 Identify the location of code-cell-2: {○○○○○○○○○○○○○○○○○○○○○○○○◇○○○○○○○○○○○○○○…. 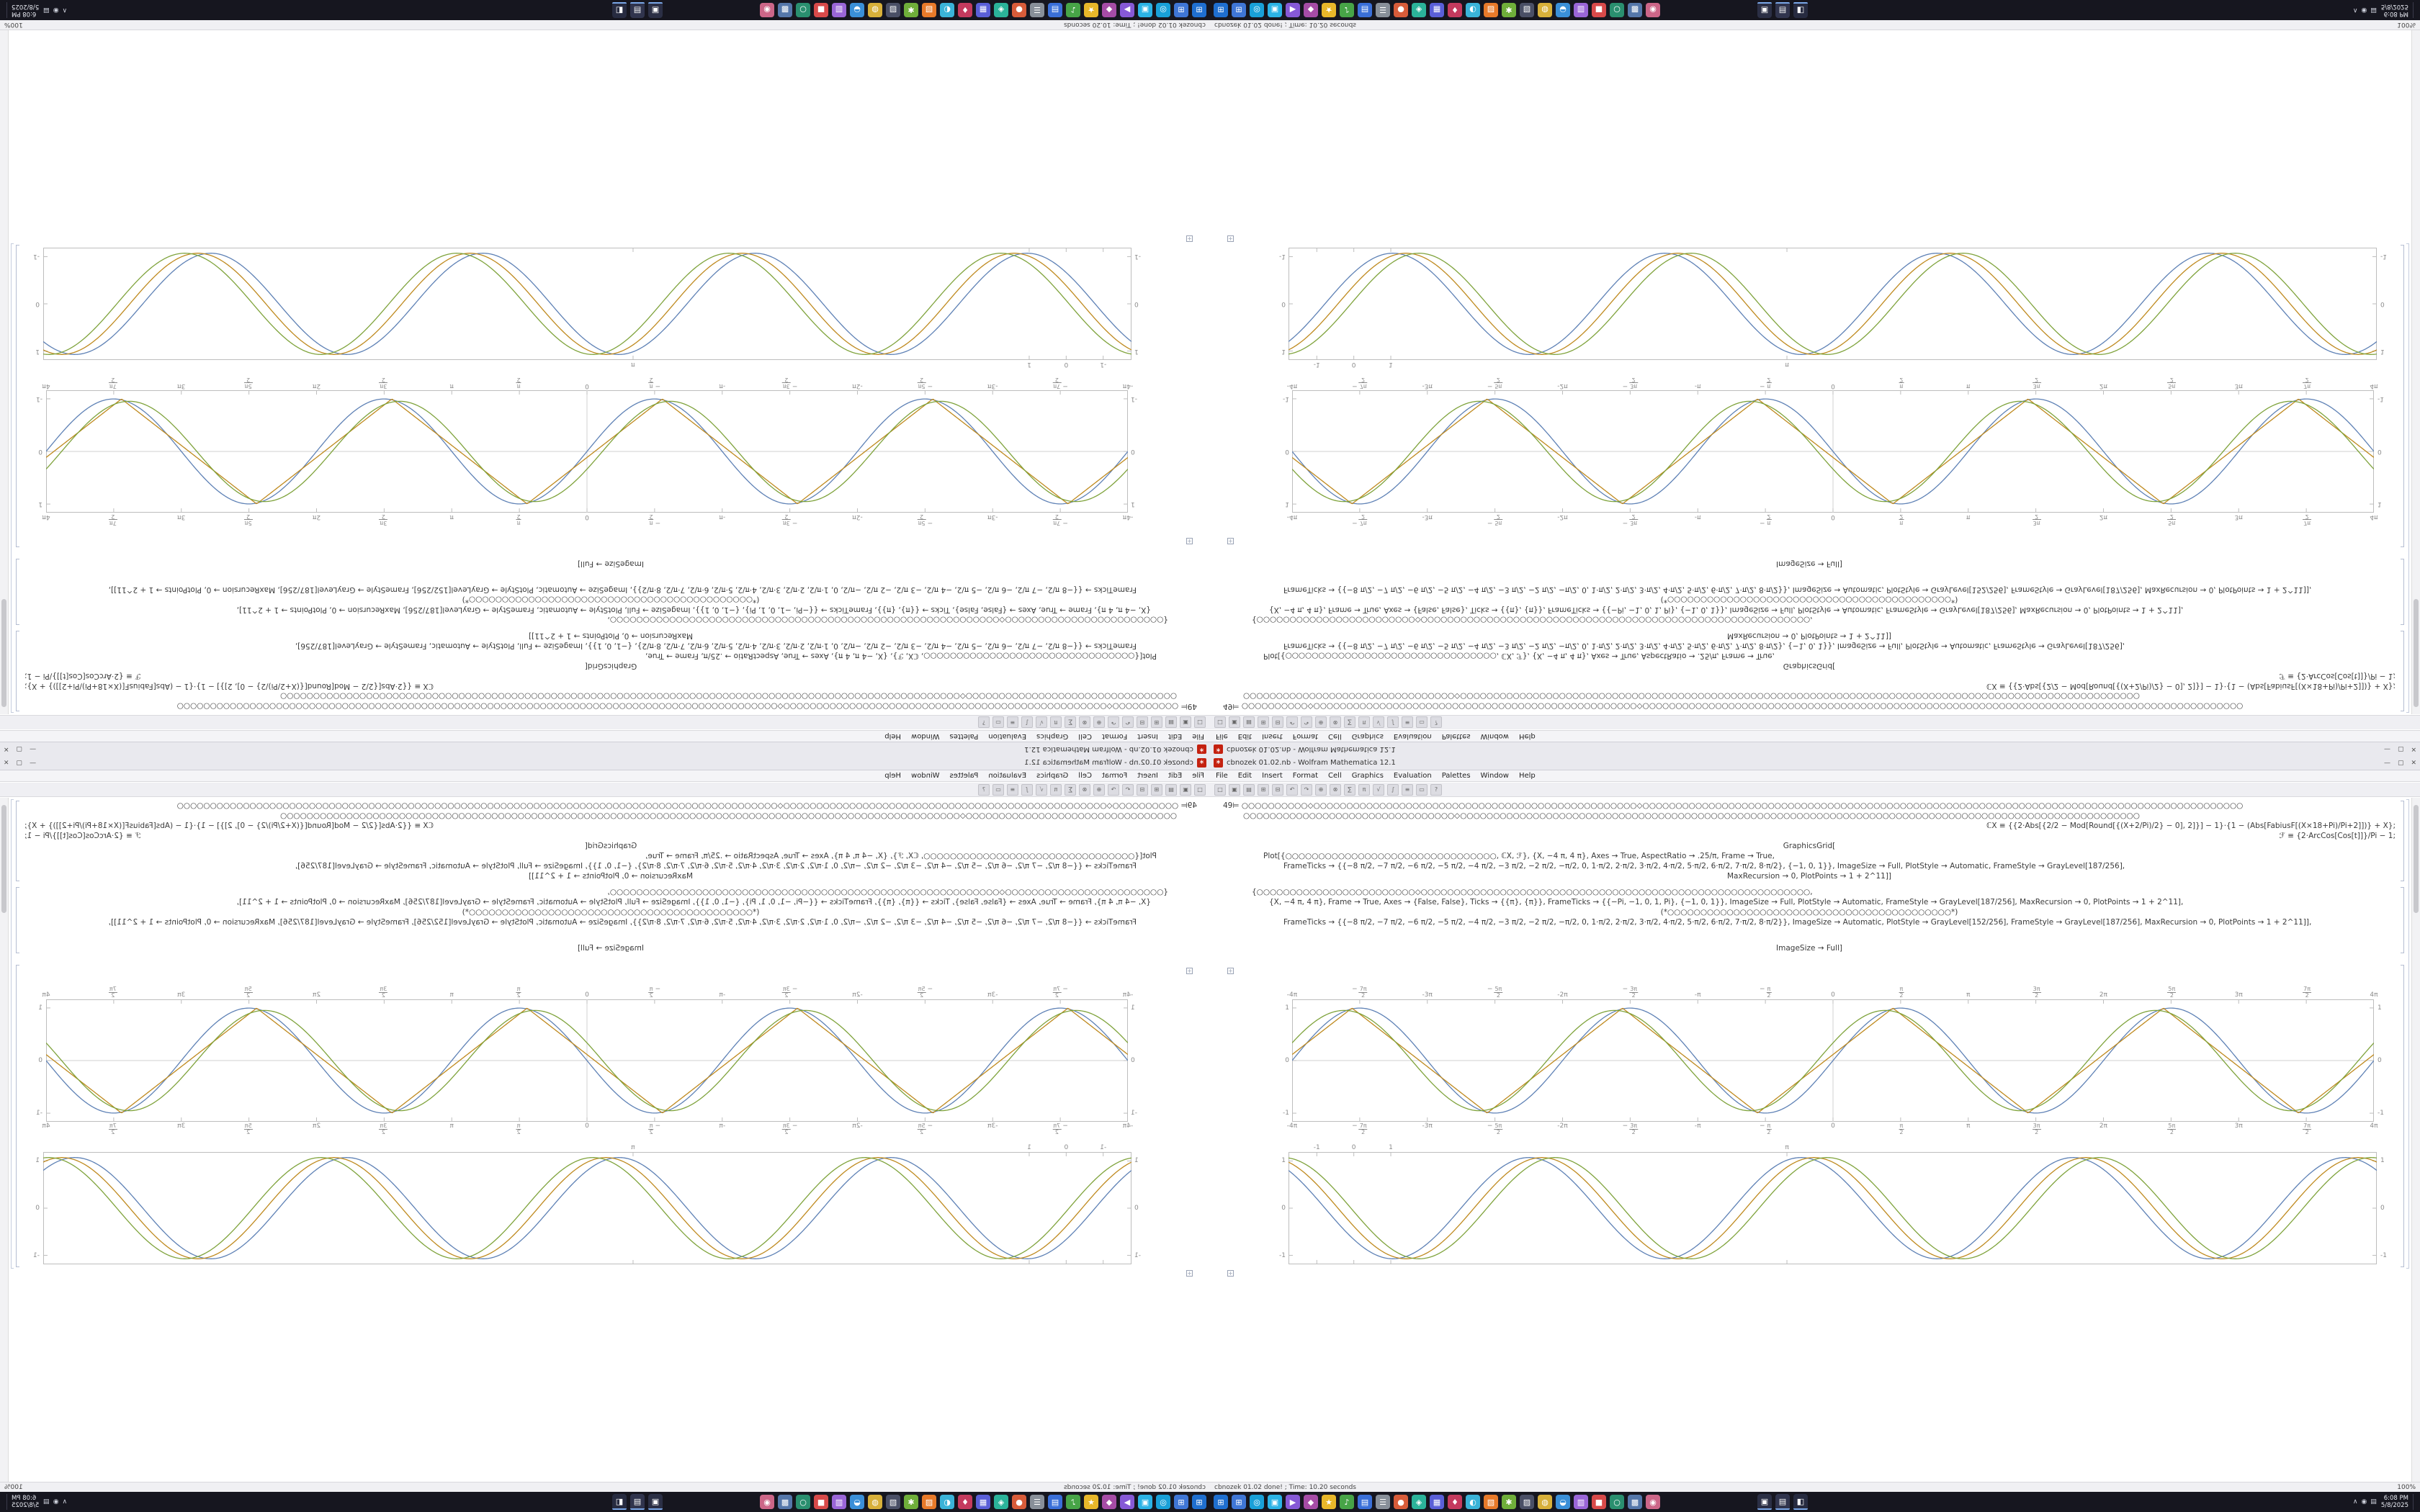
(1809, 920).